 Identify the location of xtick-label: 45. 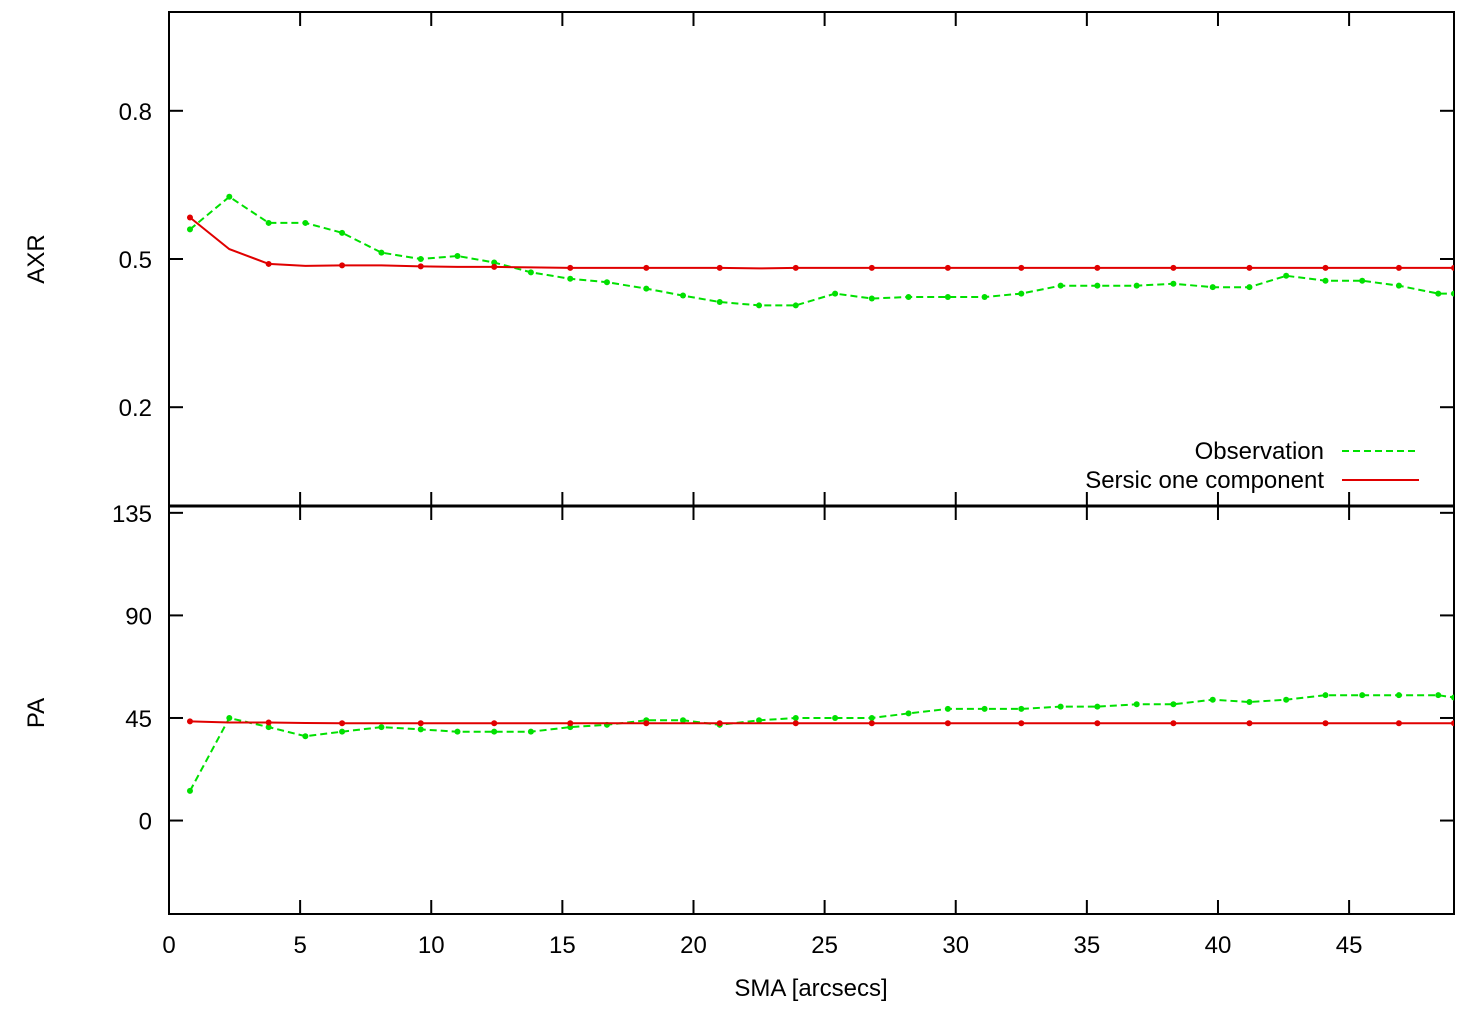
(1349, 945).